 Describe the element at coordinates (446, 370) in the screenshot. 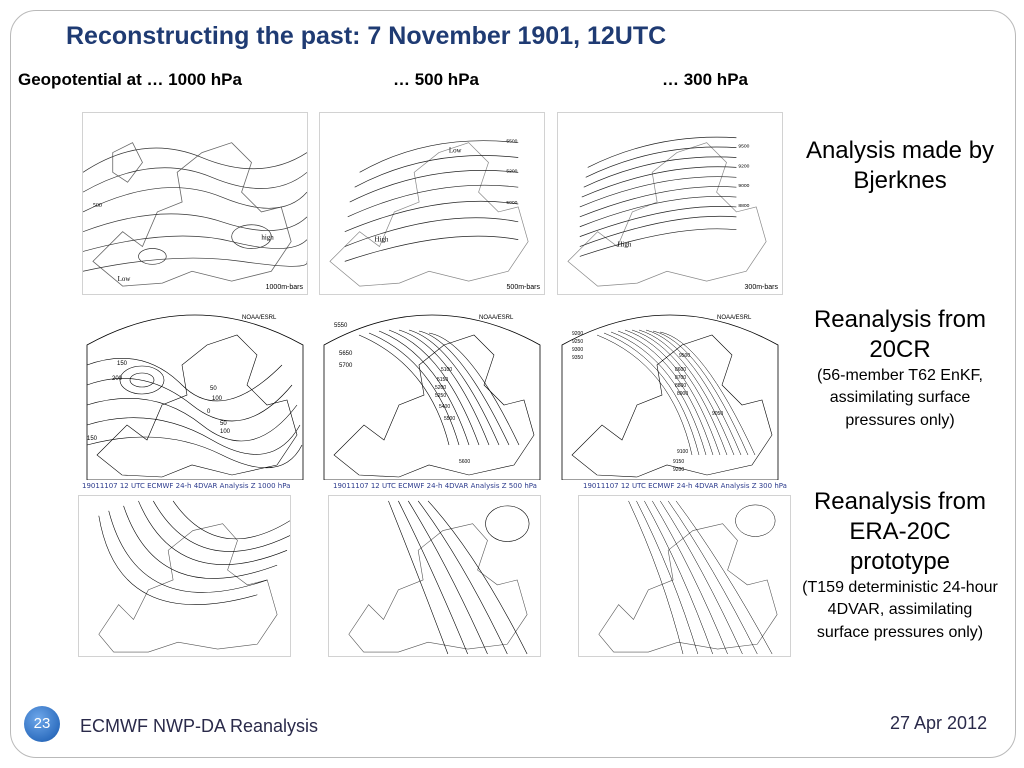

I see `svg-text: 5100` at that location.